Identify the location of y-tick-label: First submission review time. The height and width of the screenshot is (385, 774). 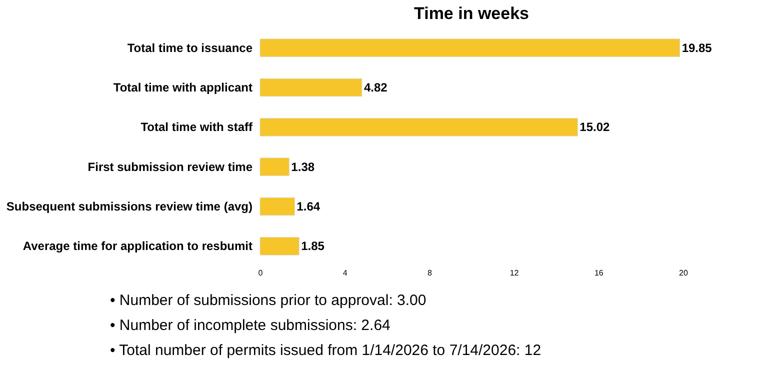
(170, 167).